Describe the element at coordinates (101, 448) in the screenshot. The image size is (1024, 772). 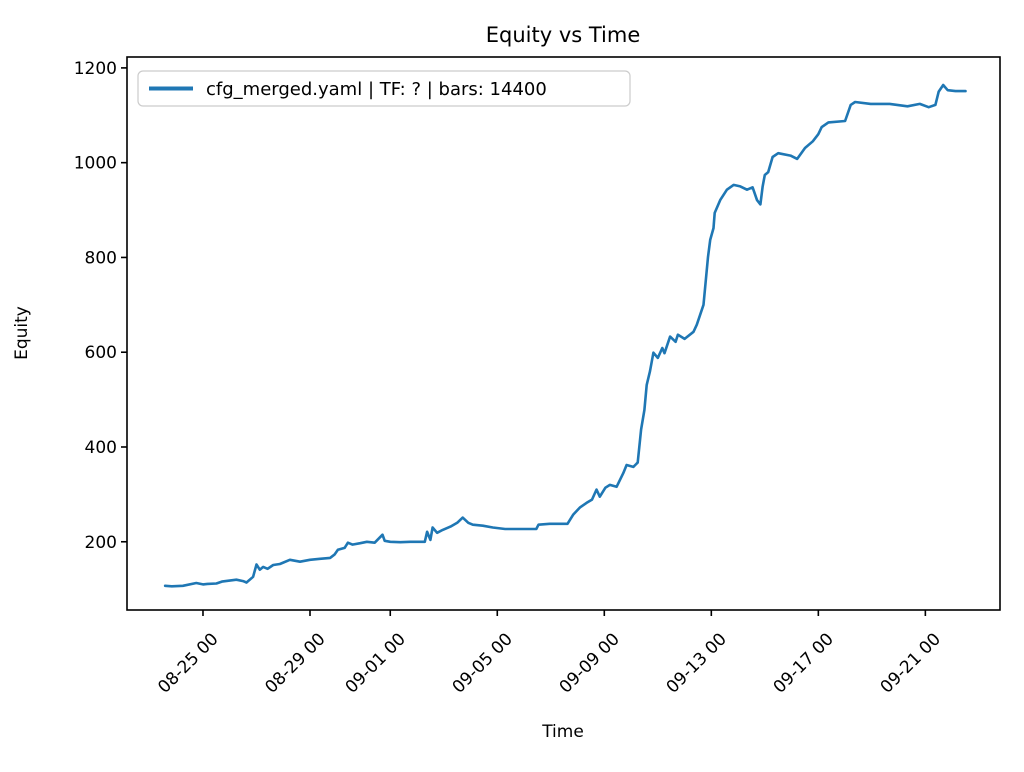
I see `y-tick-label: 400` at that location.